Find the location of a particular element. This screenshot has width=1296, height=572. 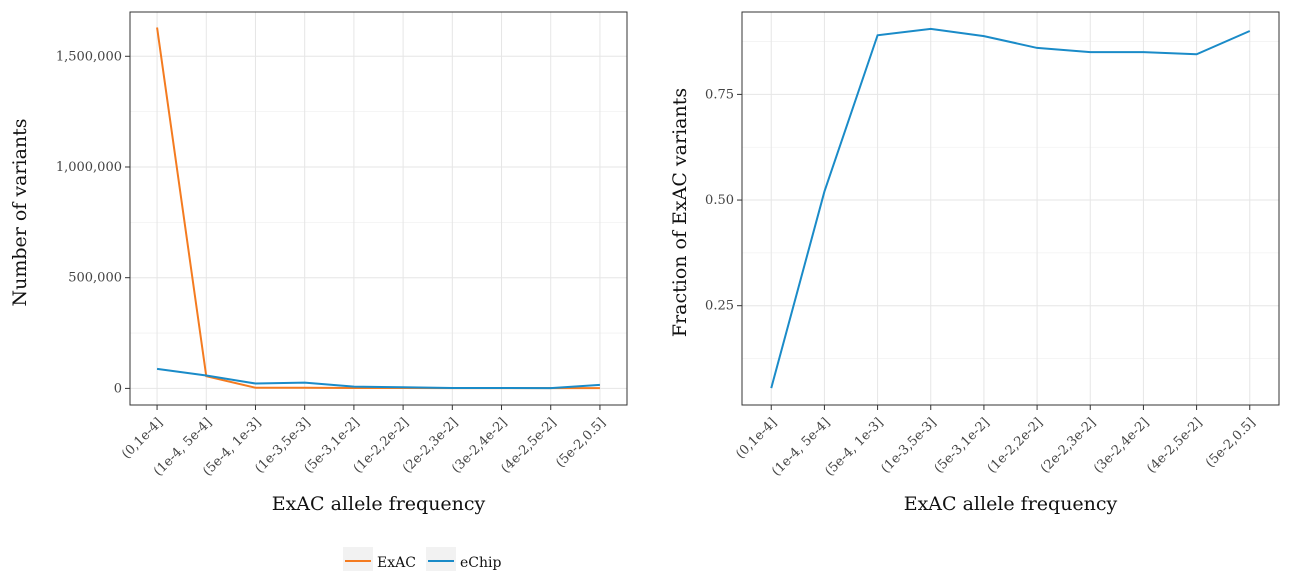

y-tick-label: 0.75 is located at coordinates (719, 94).